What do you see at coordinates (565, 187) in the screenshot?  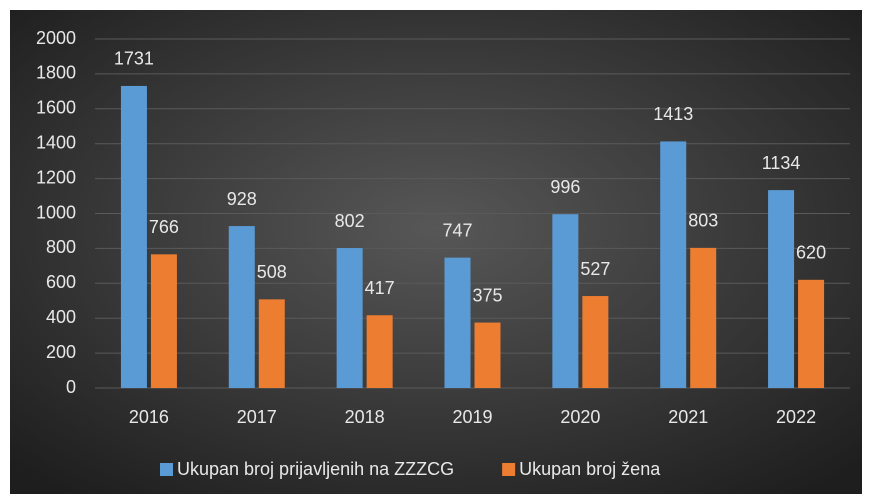 I see `data-label: 996` at bounding box center [565, 187].